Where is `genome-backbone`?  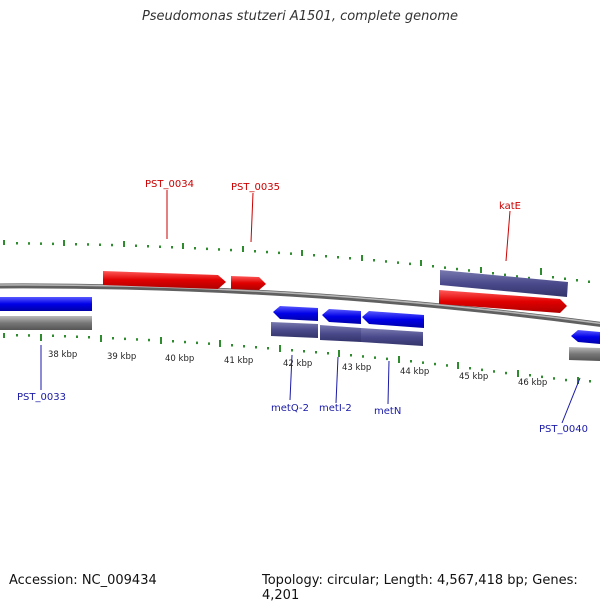
genome-backbone is located at coordinates (300, 305).